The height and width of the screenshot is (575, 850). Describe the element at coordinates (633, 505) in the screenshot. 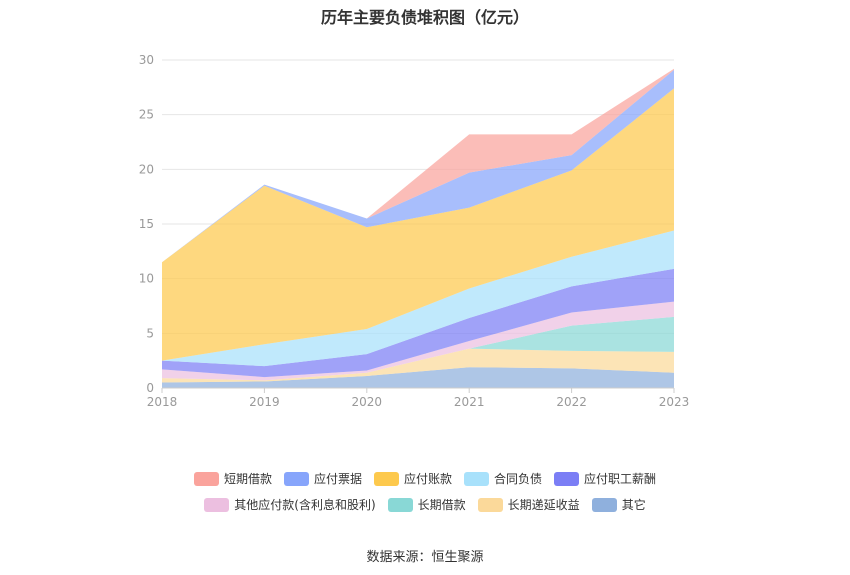

I see `legend-label: 其它` at that location.